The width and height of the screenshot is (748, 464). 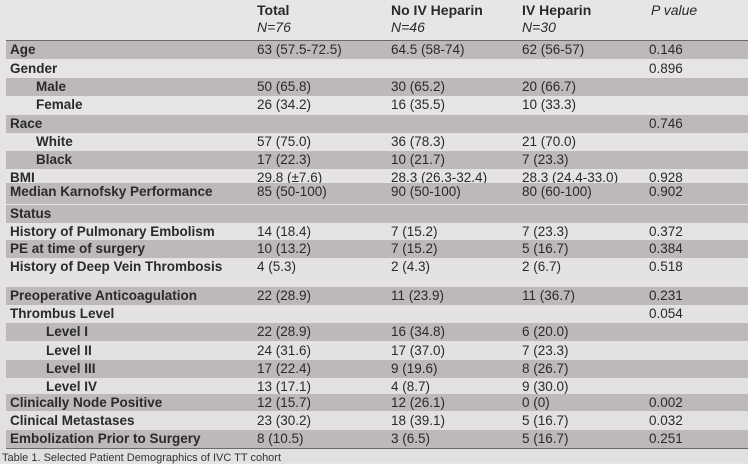 I want to click on row-label: Embolization Prior to Surgery, so click(x=105, y=438).